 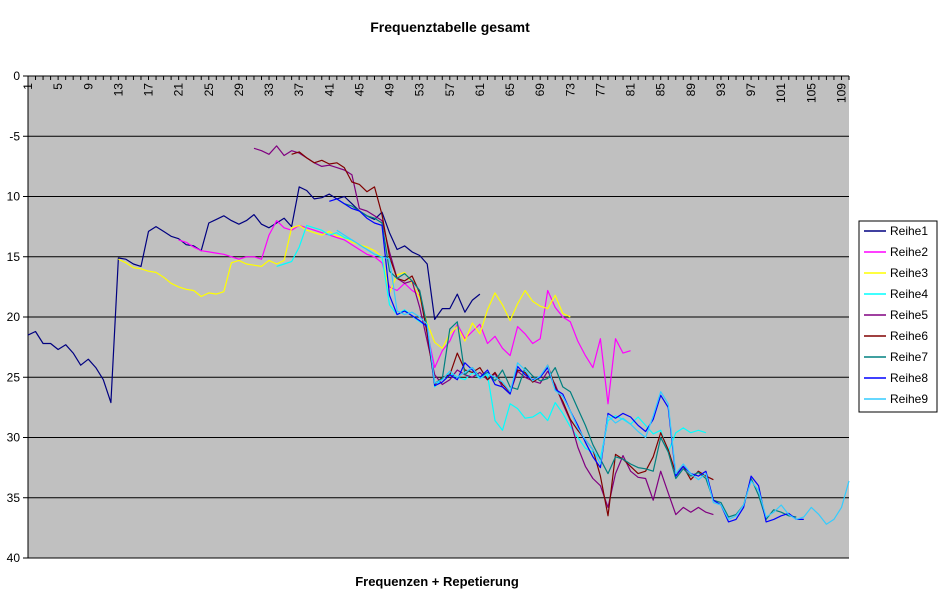 I want to click on x-tick-label: 49, so click(x=390, y=90).